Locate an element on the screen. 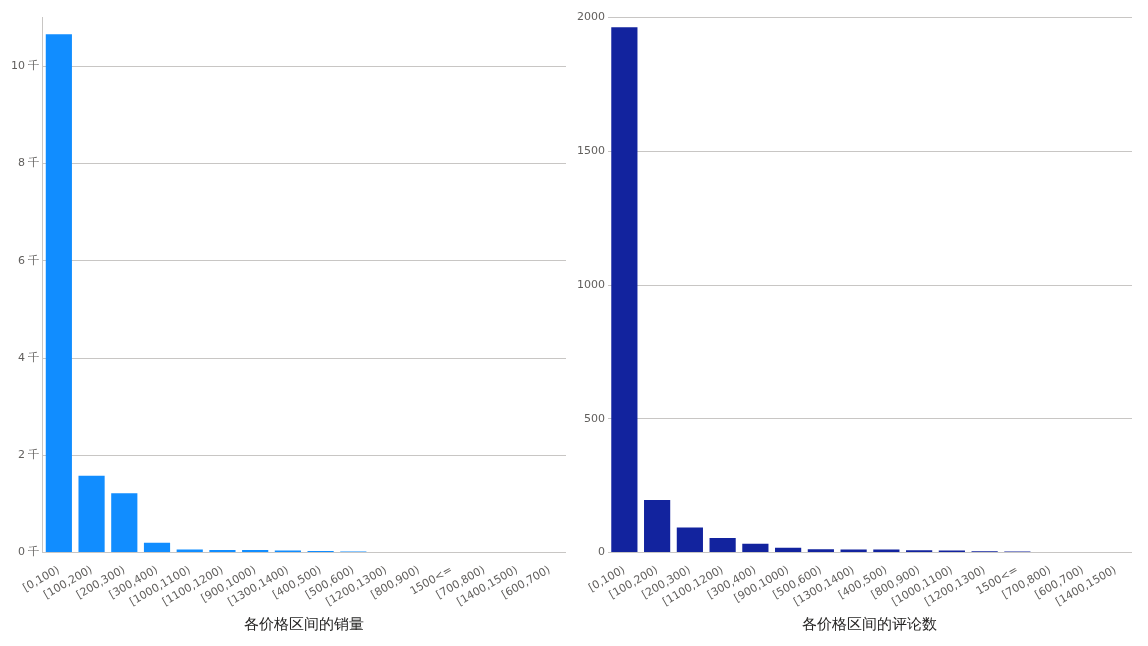 The width and height of the screenshot is (1148, 646). x-axis-title: 各价格区间的销量 is located at coordinates (304, 623).